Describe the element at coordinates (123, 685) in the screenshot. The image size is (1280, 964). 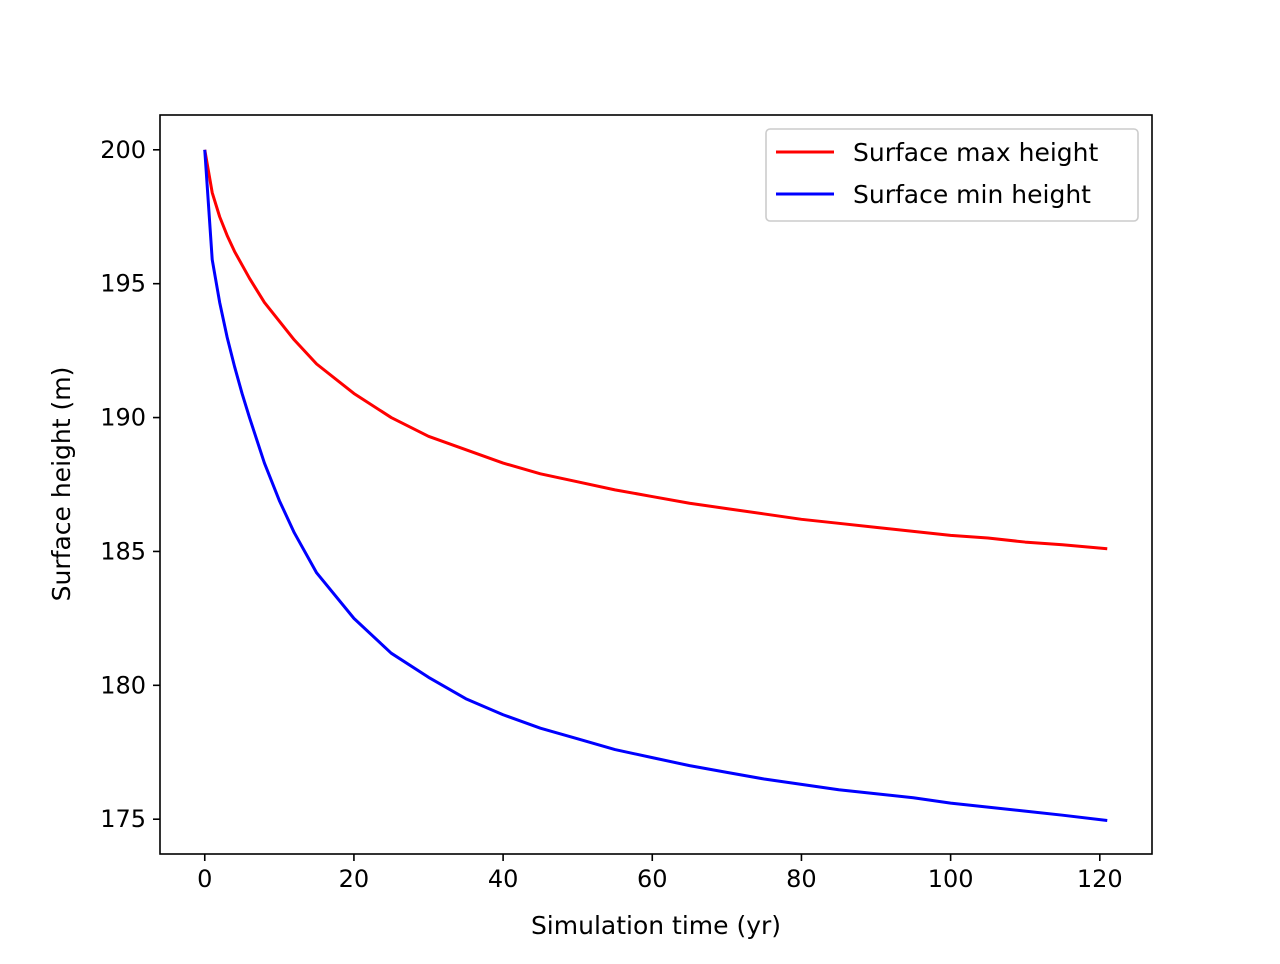
I see `y-tick-label: 180` at that location.